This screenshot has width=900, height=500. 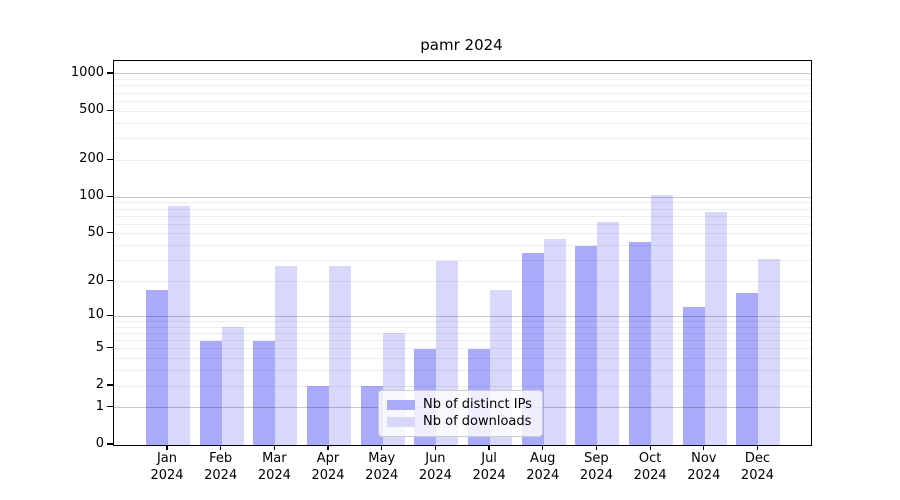 I want to click on bar-distinct-ips-jan, so click(x=157, y=367).